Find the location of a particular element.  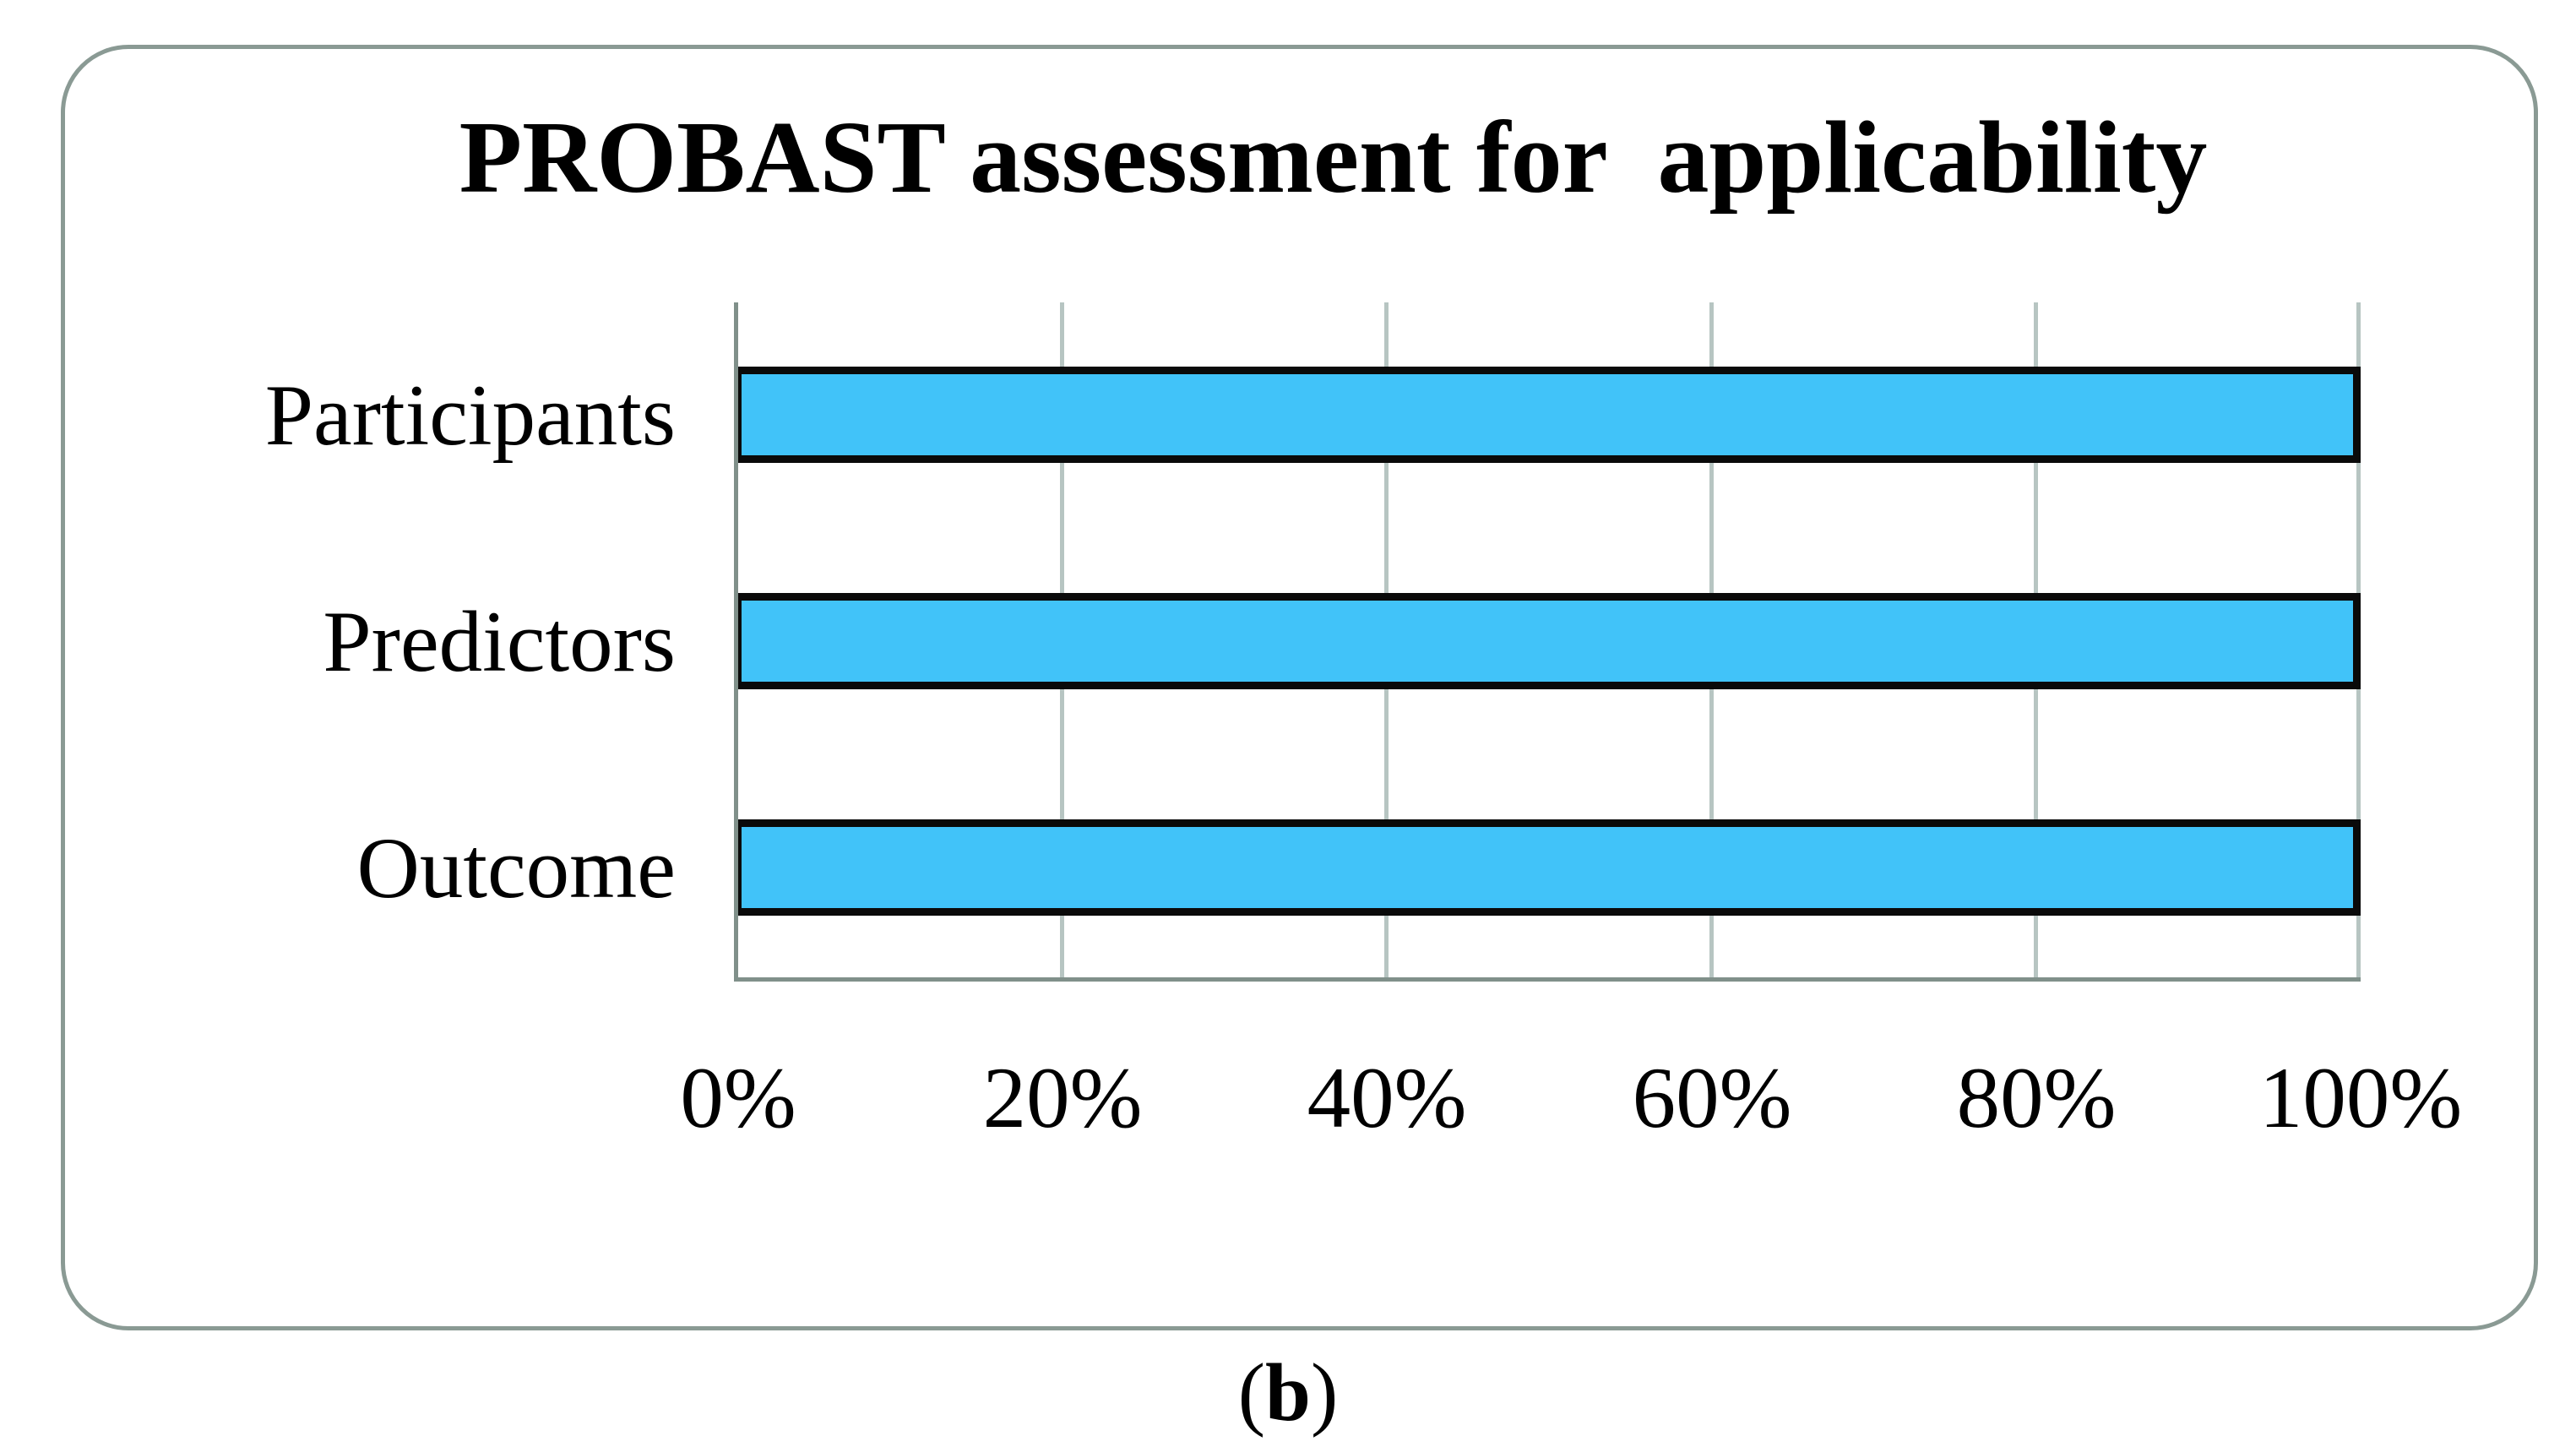

category-label-outcome: Outcome is located at coordinates (516, 868).